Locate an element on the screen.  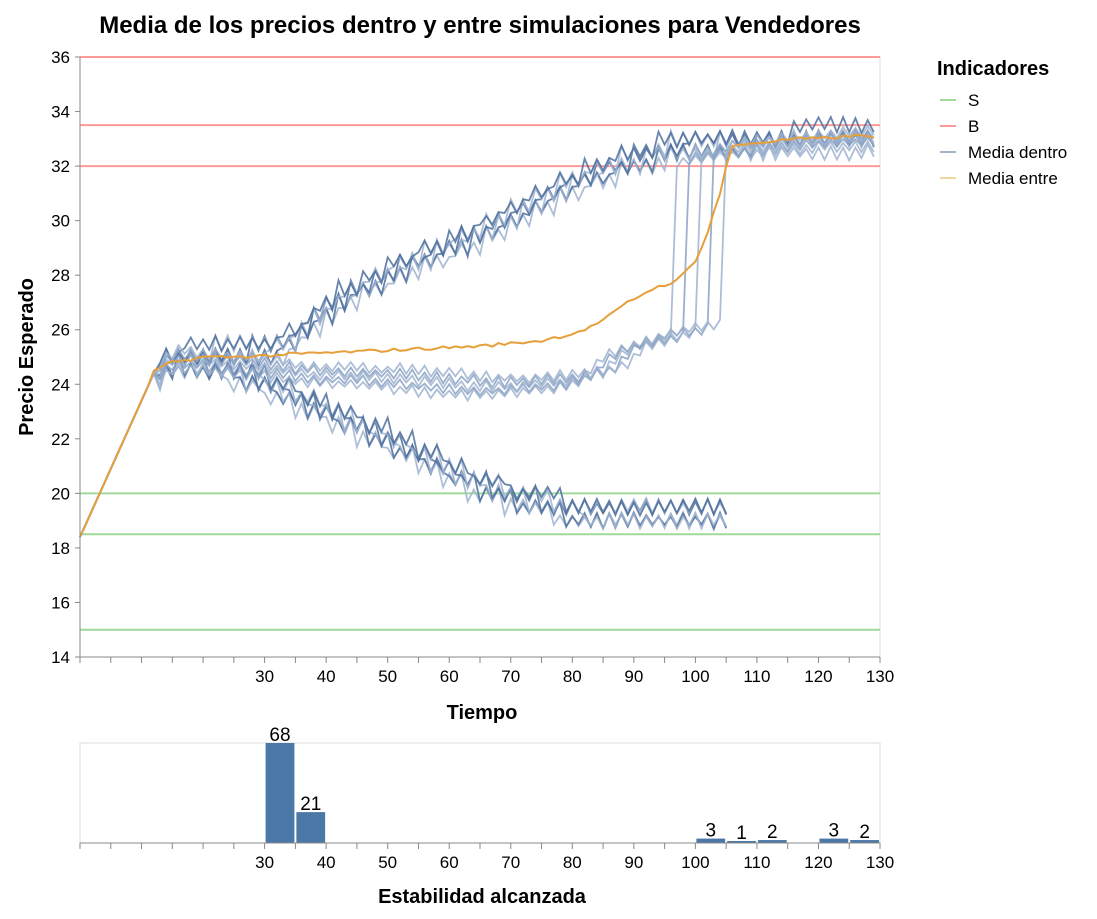
y-tick-label: 28 is located at coordinates (60, 275).